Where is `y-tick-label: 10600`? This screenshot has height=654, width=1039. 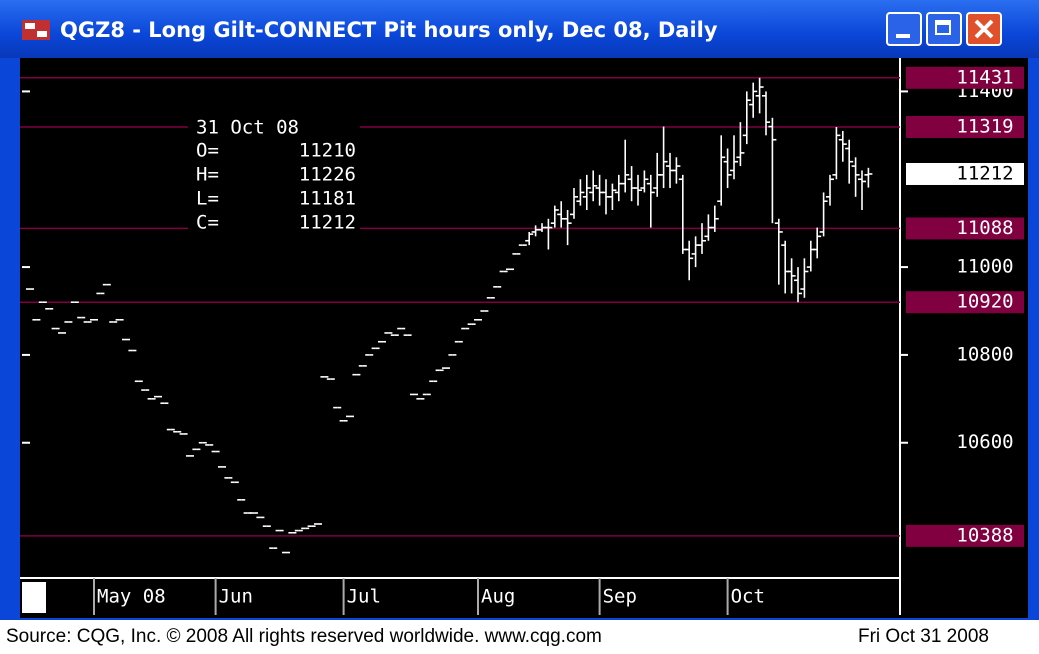
y-tick-label: 10600 is located at coordinates (984, 442).